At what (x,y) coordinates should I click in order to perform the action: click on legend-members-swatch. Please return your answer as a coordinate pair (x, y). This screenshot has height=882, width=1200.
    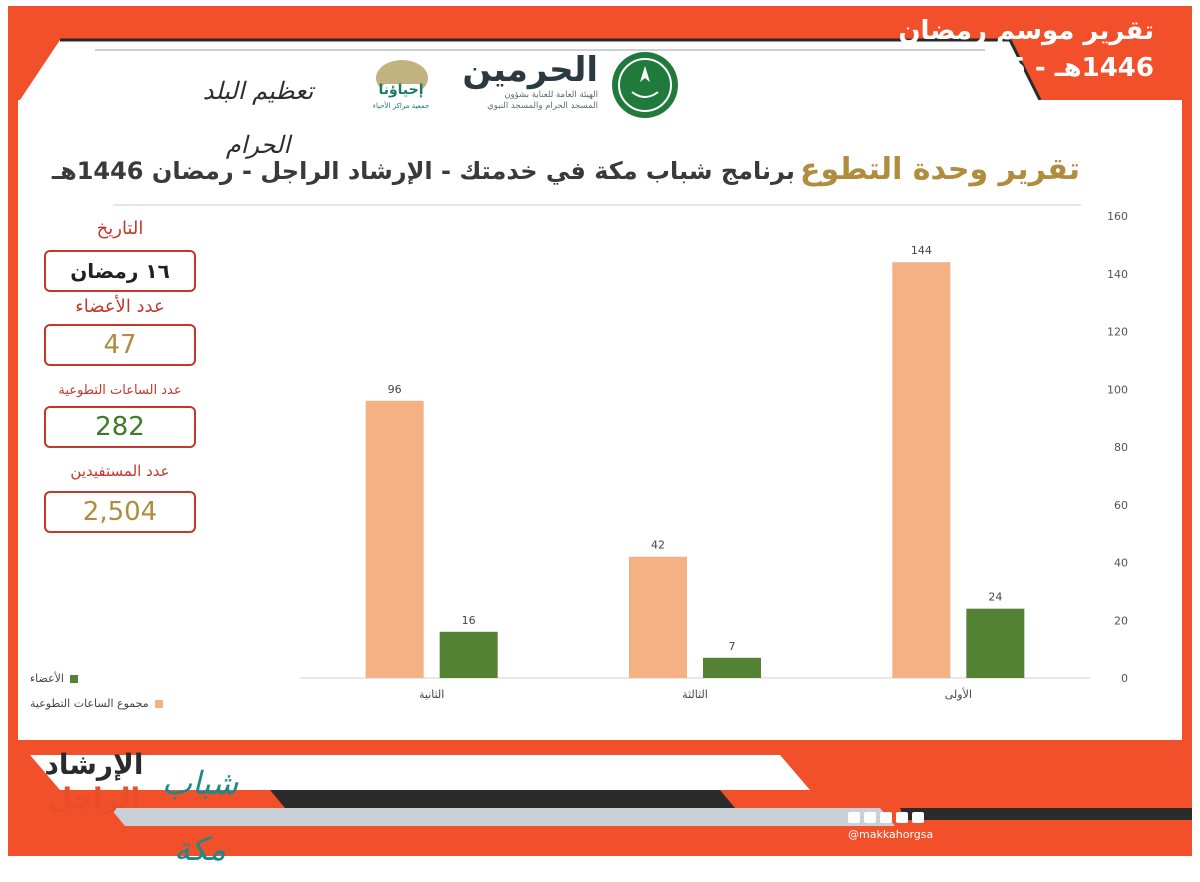
    Looking at the image, I should click on (73, 678).